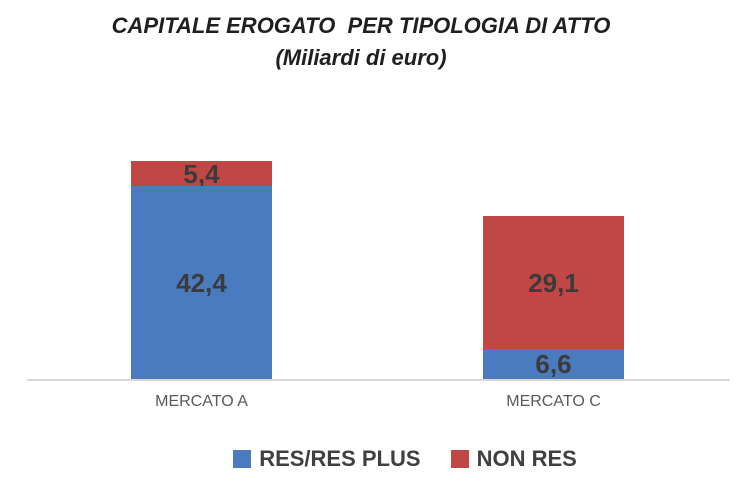 The image size is (756, 481). I want to click on legend-item-res: RES/RES PLUS, so click(327, 459).